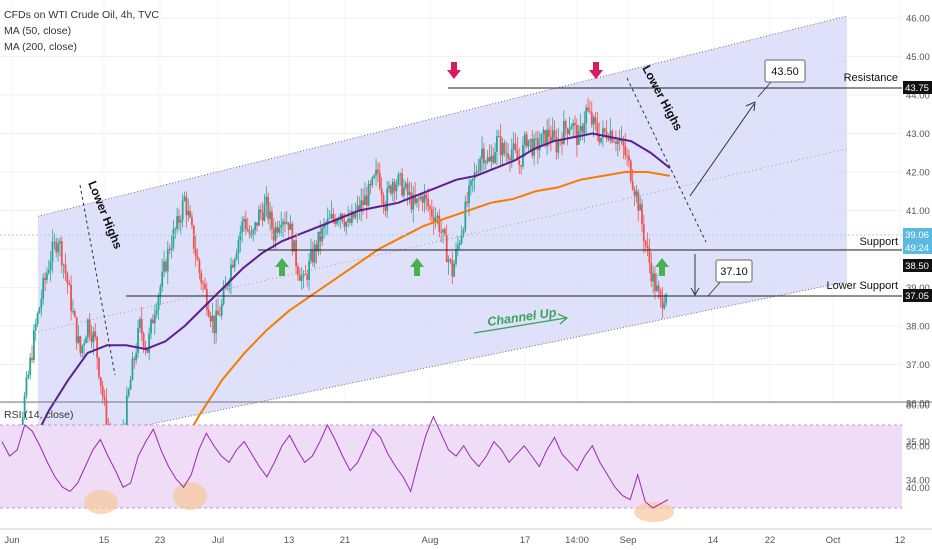  I want to click on lower-highs-trendline-right, so click(666, 160).